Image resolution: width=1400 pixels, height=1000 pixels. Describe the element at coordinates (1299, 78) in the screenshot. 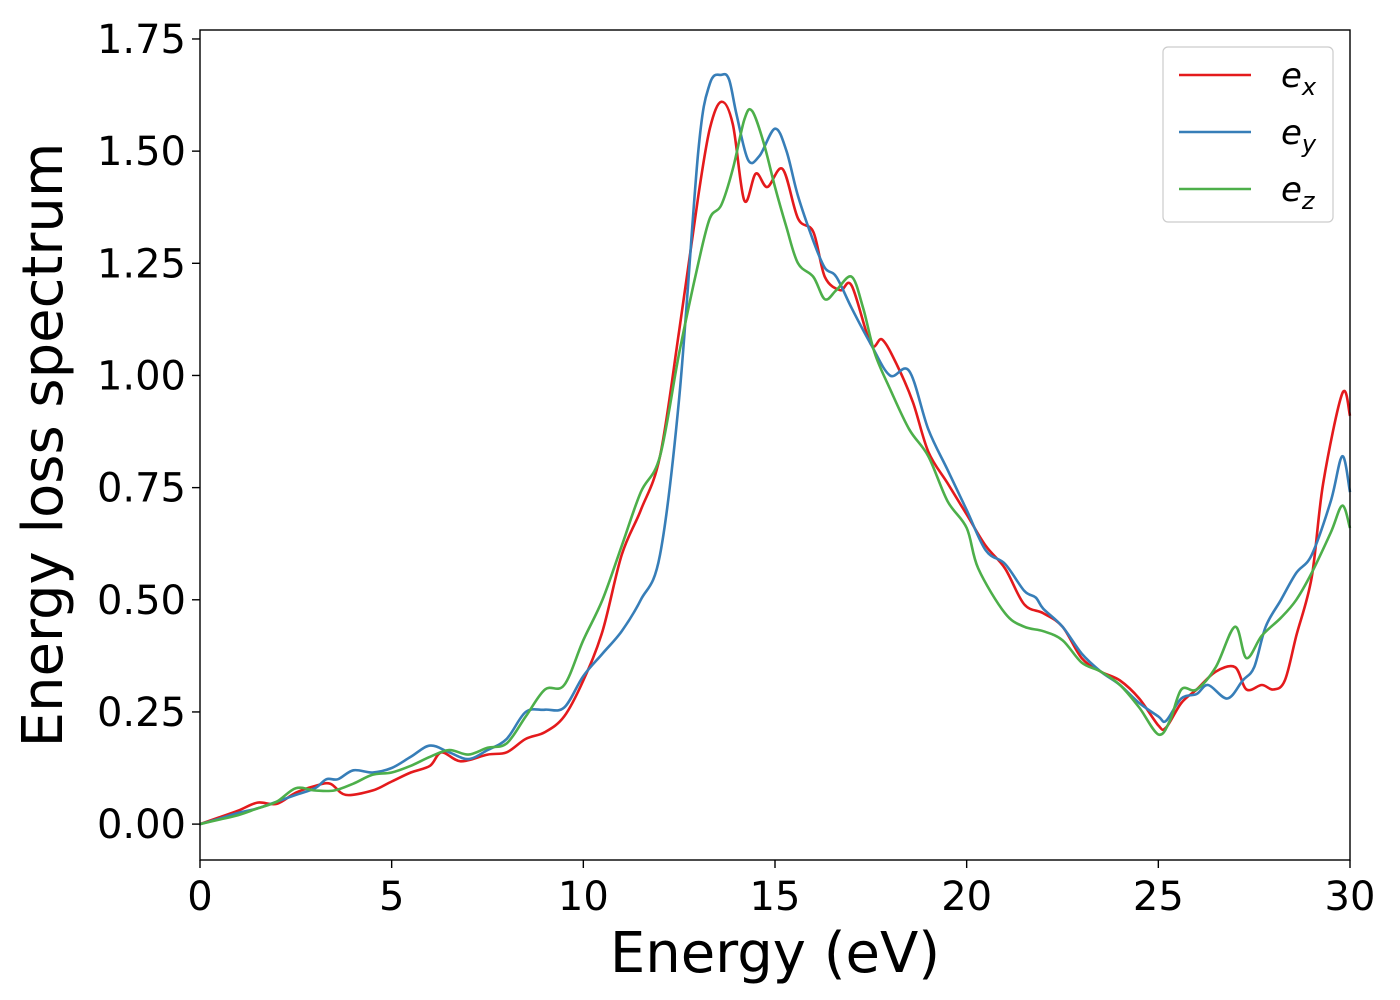

I see `legend-label: ex` at that location.